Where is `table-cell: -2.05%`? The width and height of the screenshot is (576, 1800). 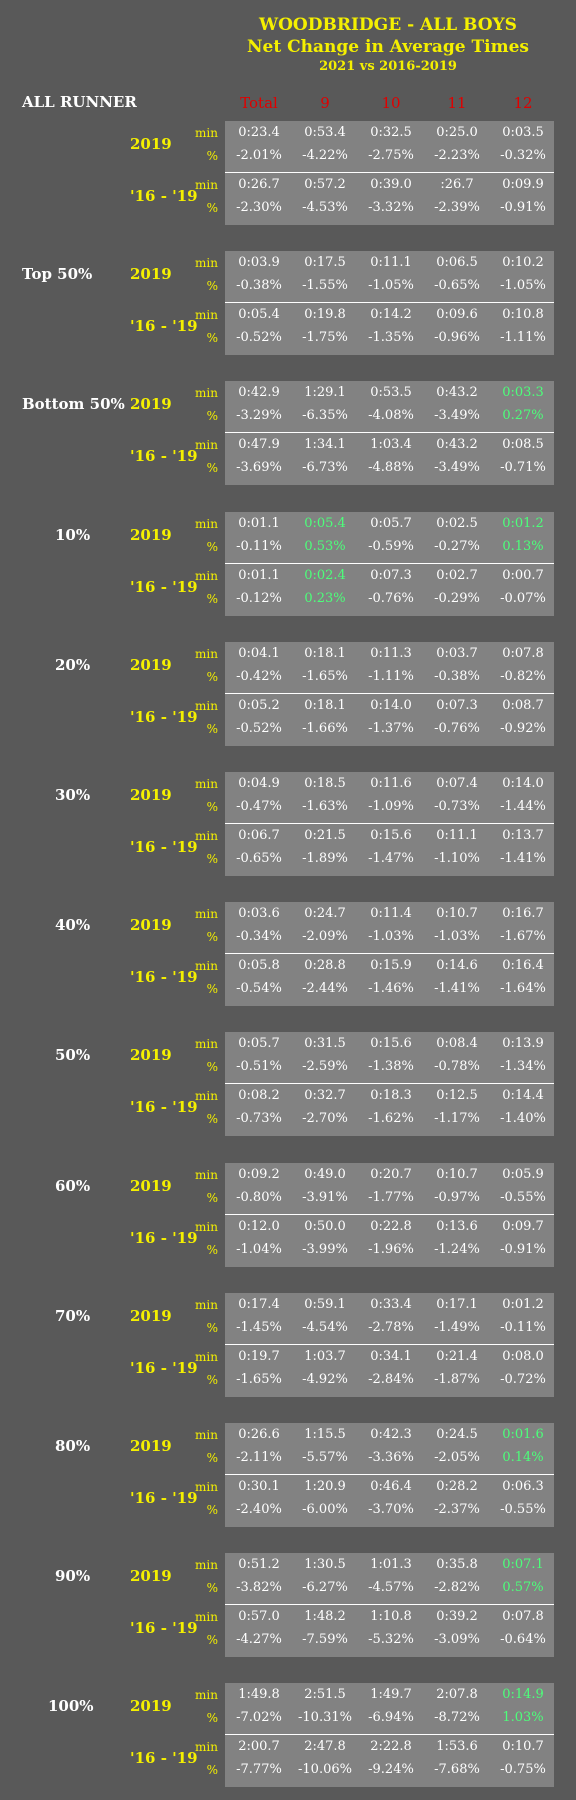 table-cell: -2.05% is located at coordinates (457, 1457).